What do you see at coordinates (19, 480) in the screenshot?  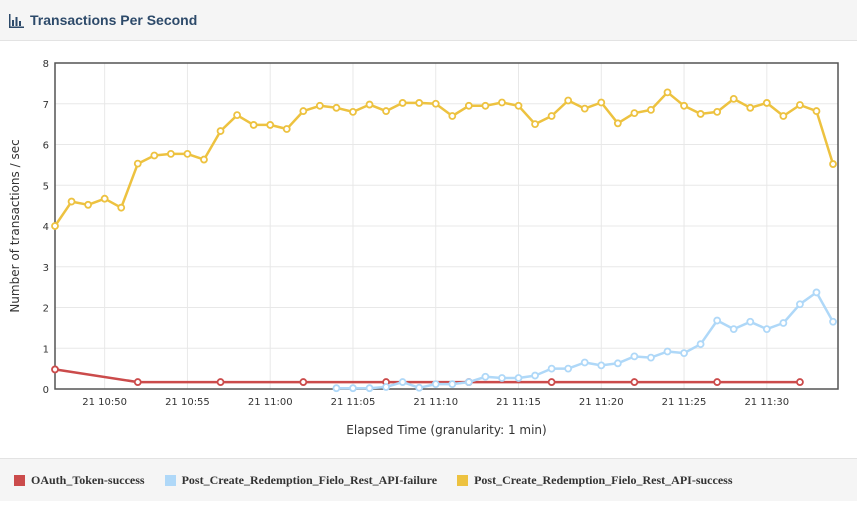 I see `legend-swatch-oauth` at bounding box center [19, 480].